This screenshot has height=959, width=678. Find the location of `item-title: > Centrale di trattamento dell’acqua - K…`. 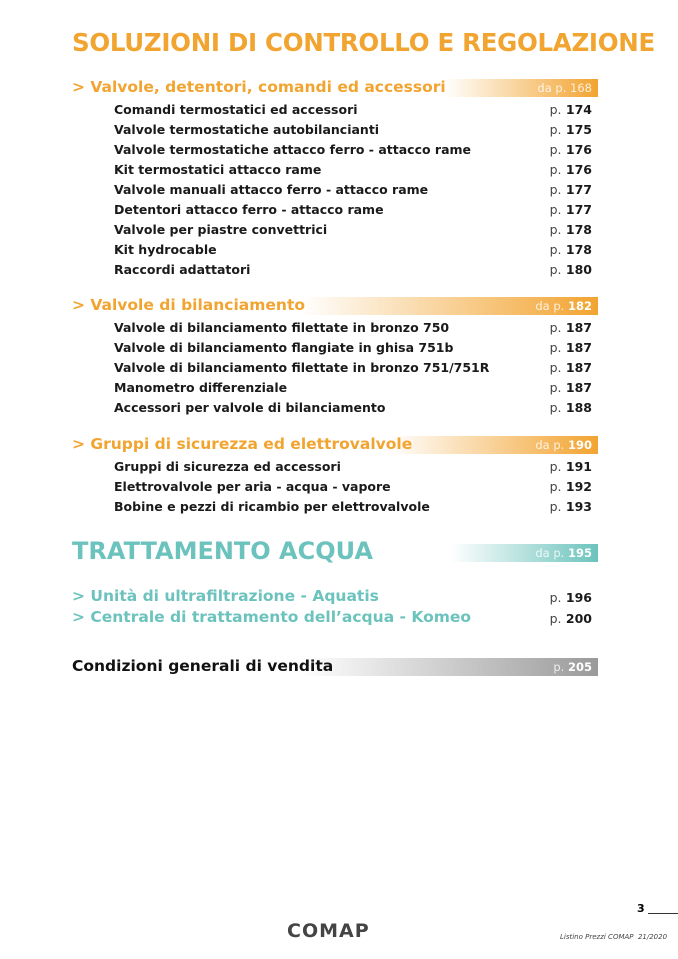

item-title: > Centrale di trattamento dell’acqua - K… is located at coordinates (272, 617).